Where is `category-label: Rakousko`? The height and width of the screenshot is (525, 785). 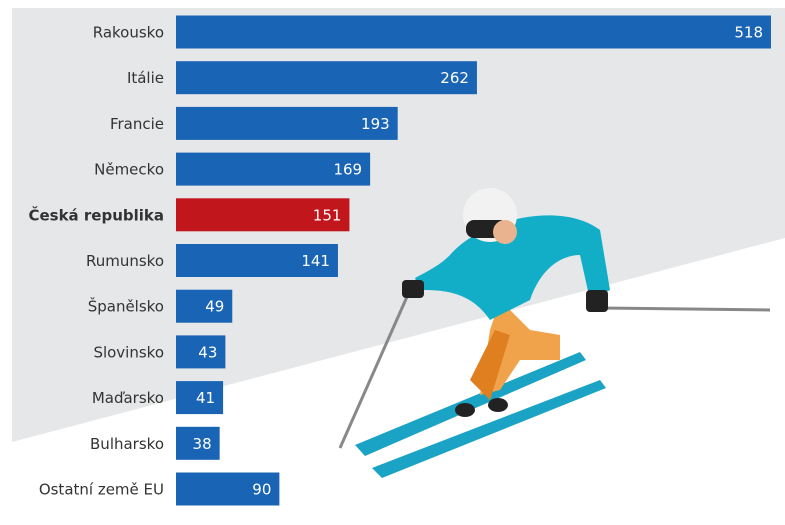 category-label: Rakousko is located at coordinates (128, 33).